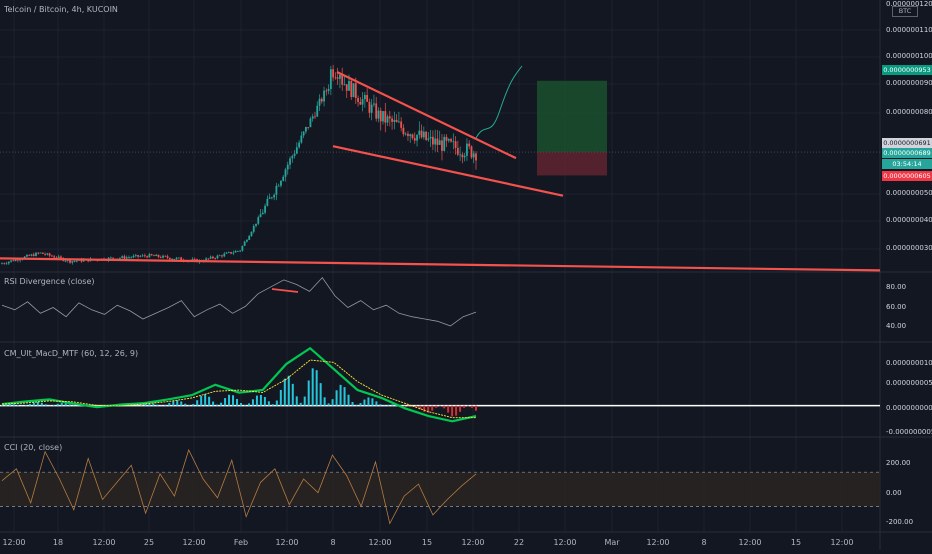 The image size is (932, 554). I want to click on cci-axis-label: 0.00, so click(894, 493).